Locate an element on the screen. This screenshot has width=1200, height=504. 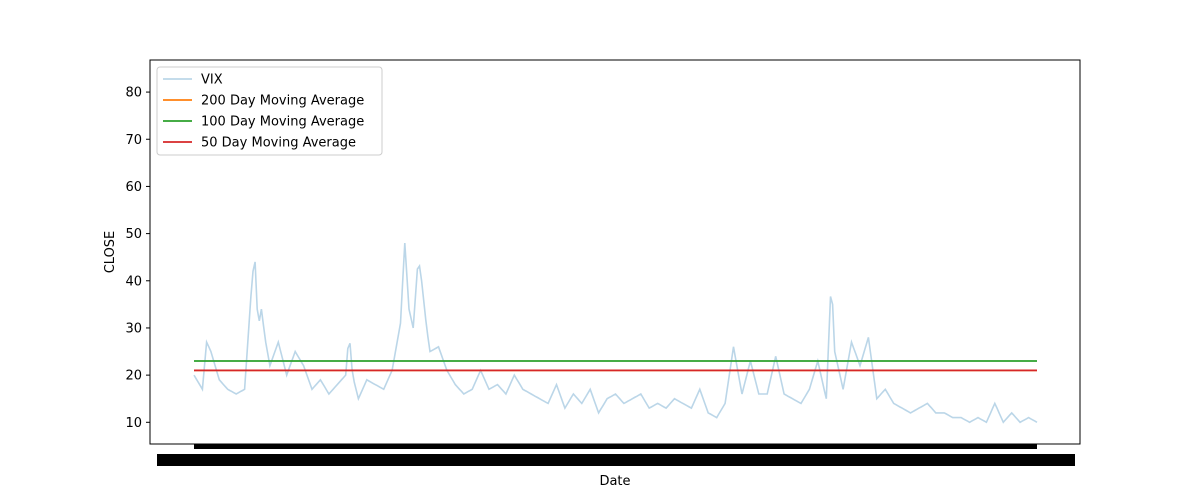
legend-label: VIX is located at coordinates (212, 80).